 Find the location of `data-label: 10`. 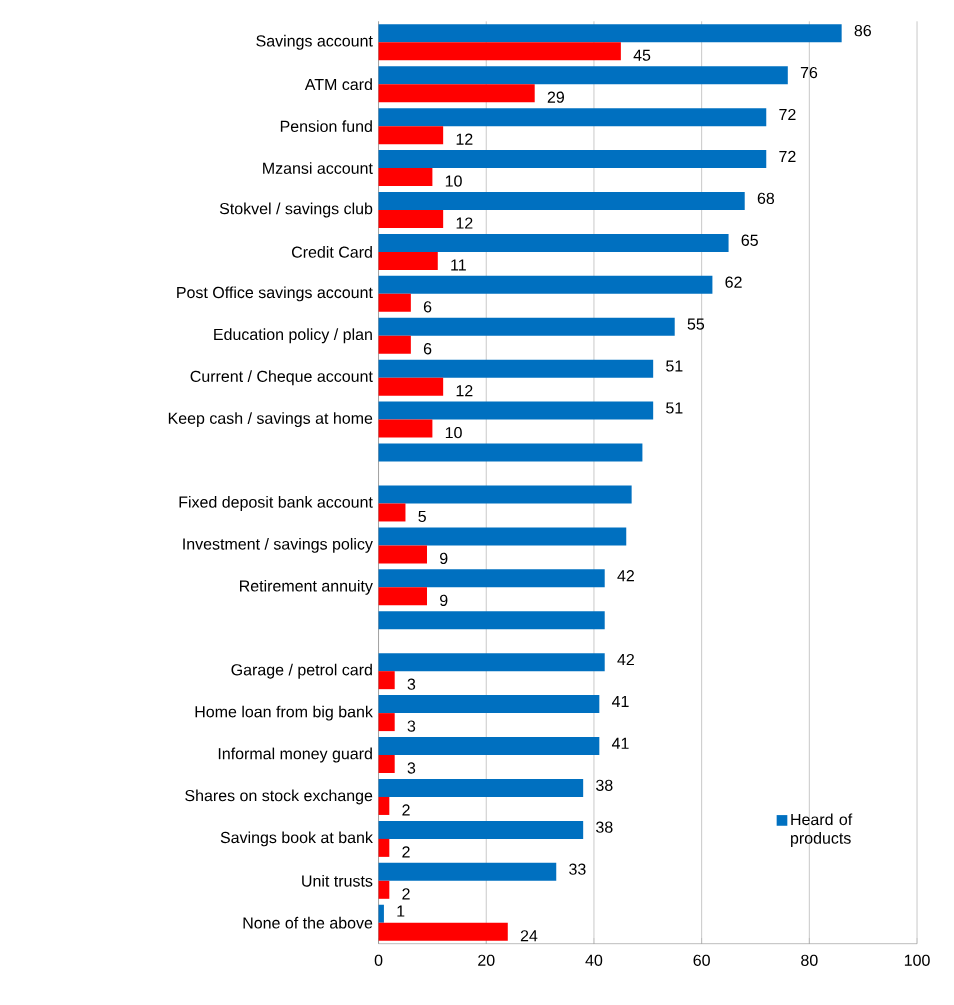

data-label: 10 is located at coordinates (453, 181).